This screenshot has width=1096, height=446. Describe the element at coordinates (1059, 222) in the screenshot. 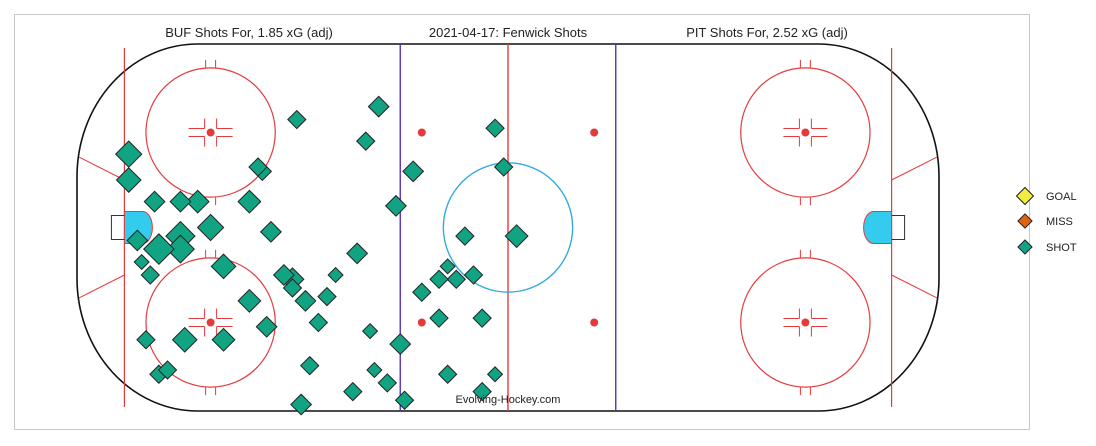

I see `legend-miss-label: MISS` at that location.